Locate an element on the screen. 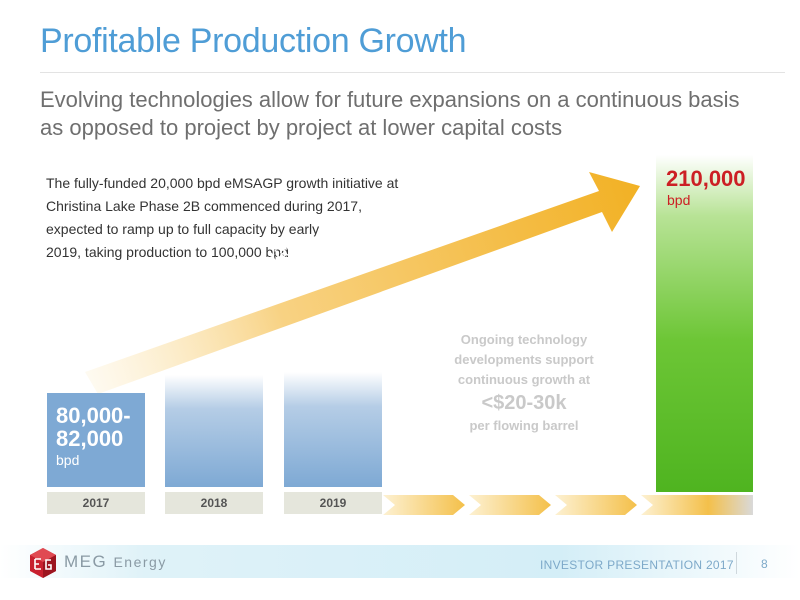  target-production-unit: bpd is located at coordinates (679, 200).